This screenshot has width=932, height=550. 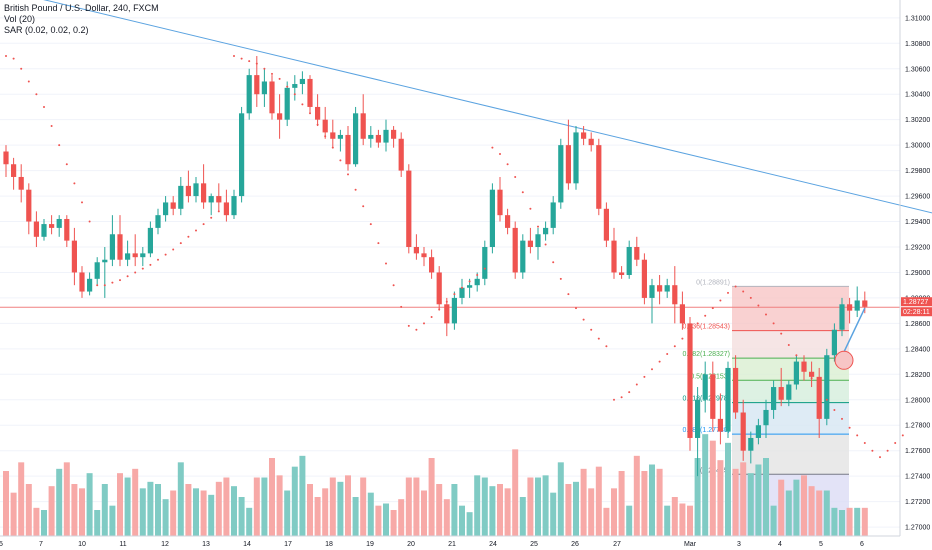 I want to click on target-circle, so click(x=844, y=360).